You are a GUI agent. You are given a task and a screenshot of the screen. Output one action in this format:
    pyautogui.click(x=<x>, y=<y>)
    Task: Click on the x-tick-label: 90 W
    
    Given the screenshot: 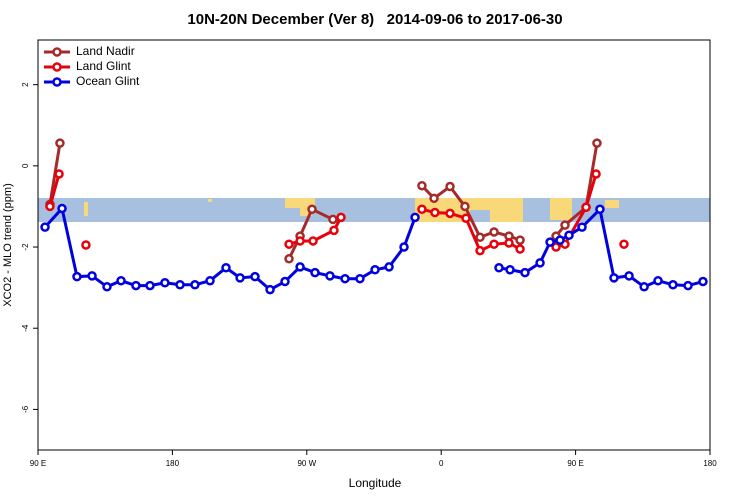 What is the action you would take?
    pyautogui.click(x=306, y=463)
    